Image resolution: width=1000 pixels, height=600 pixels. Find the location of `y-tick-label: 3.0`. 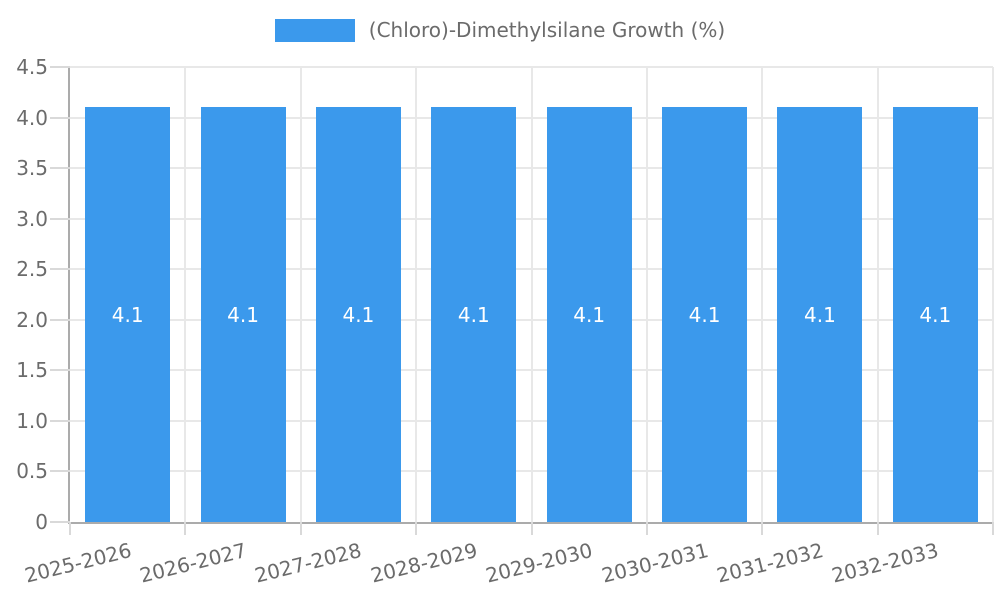

y-tick-label: 3.0 is located at coordinates (32, 218).